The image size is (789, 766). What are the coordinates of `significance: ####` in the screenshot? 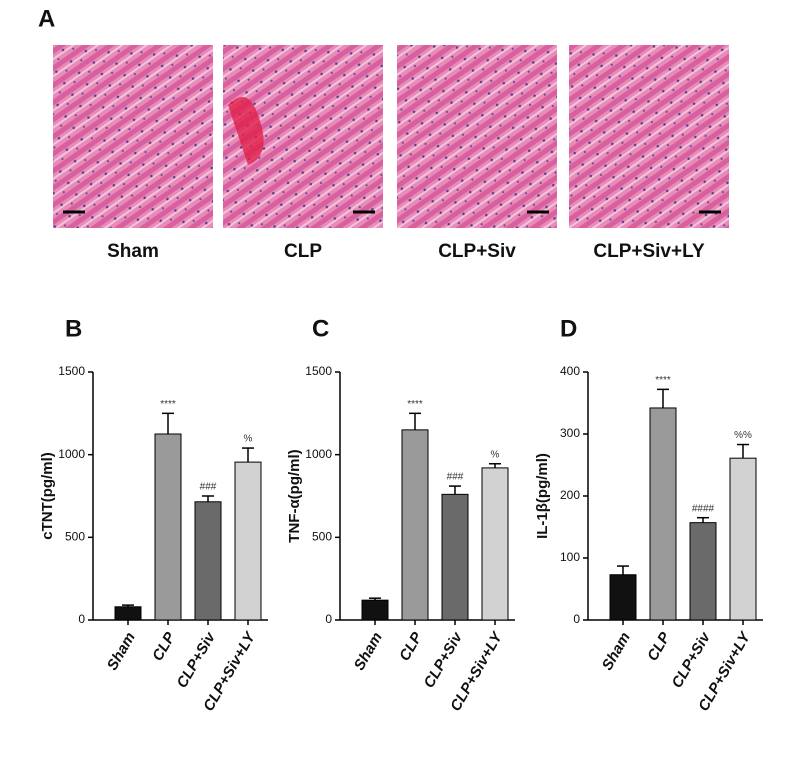 It's located at (703, 508).